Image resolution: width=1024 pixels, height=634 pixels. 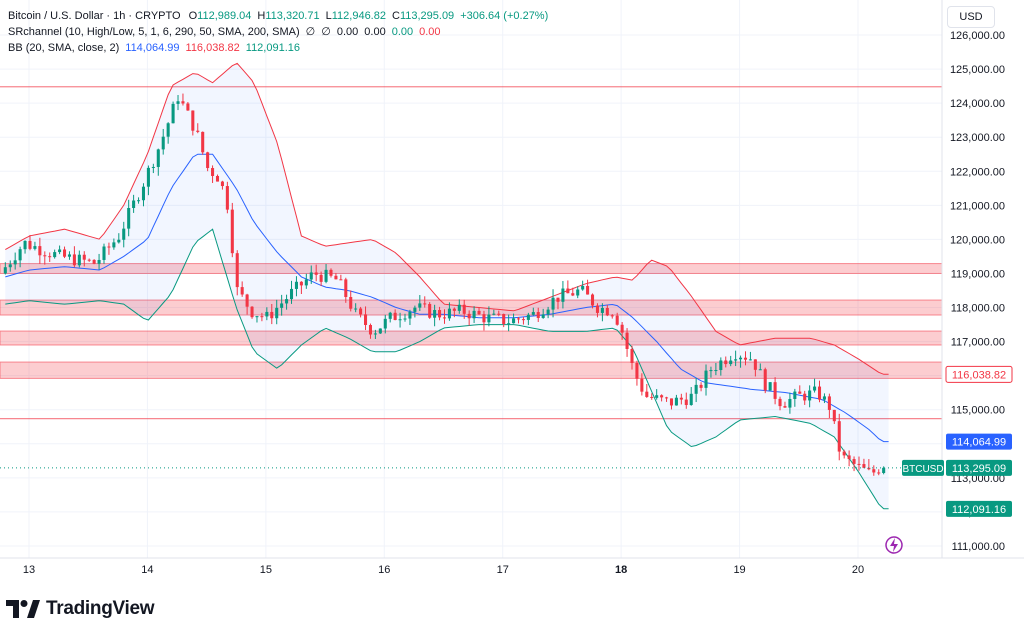 What do you see at coordinates (923, 467) in the screenshot?
I see `symbol-tag-box` at bounding box center [923, 467].